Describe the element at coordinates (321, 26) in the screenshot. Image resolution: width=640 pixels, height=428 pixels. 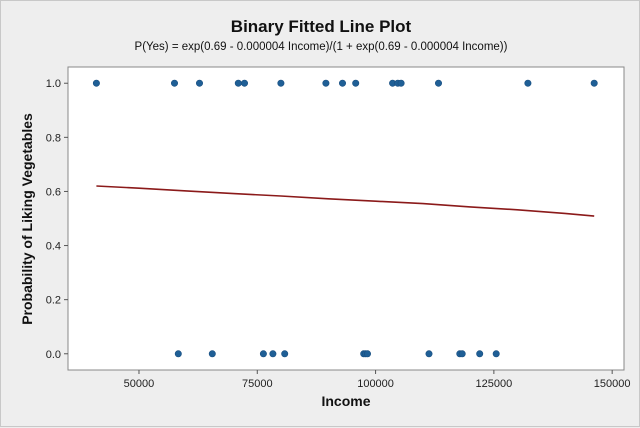
I see `chart-title: Binary Fitted Line Plot` at that location.